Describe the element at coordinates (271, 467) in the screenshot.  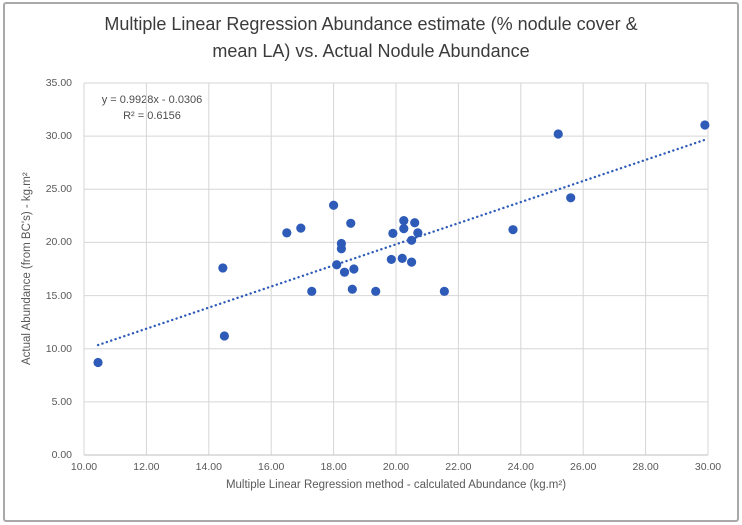
I see `x-tick-label: 16.00` at that location.